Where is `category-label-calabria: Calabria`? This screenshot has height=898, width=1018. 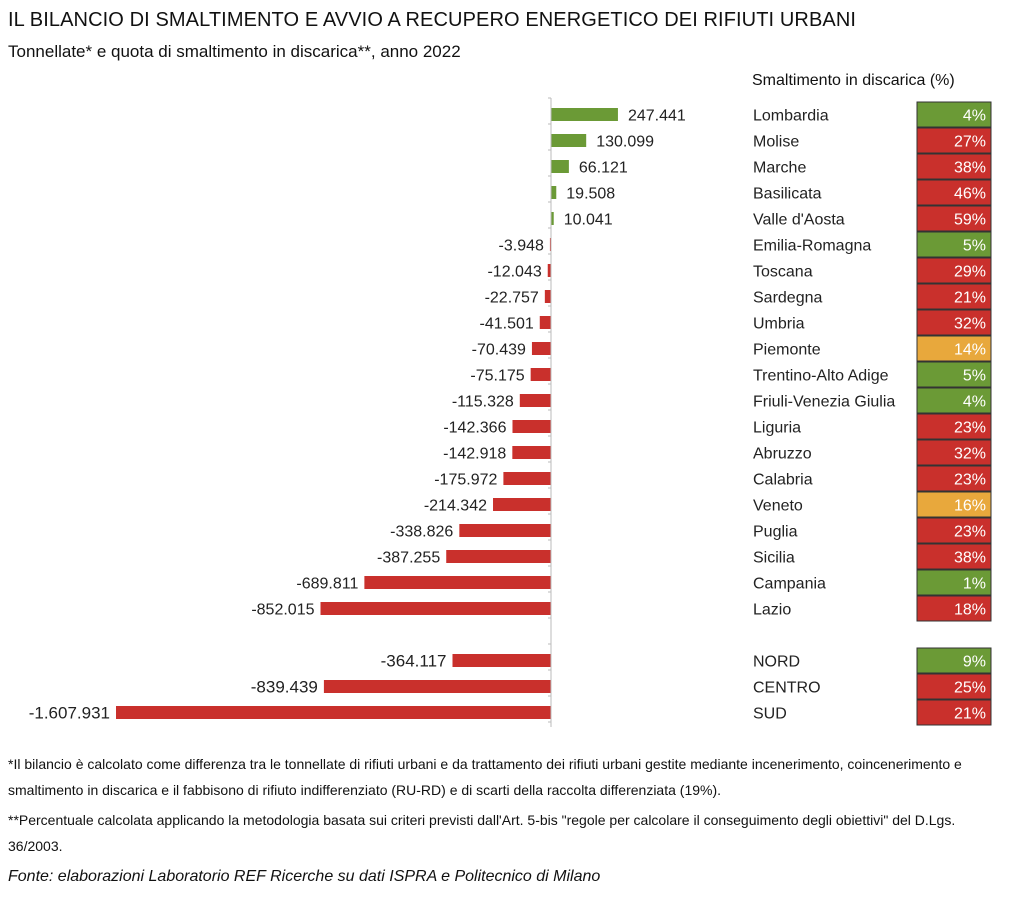 category-label-calabria: Calabria is located at coordinates (783, 480).